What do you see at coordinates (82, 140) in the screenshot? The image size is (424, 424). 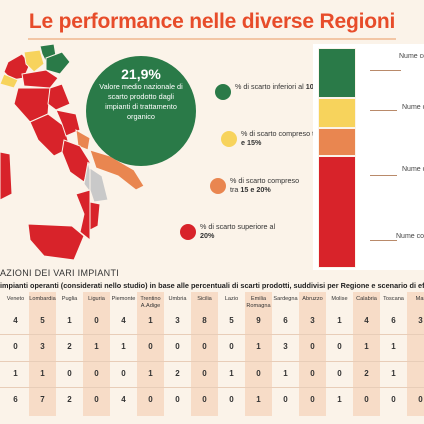 I see `region-molise` at bounding box center [82, 140].